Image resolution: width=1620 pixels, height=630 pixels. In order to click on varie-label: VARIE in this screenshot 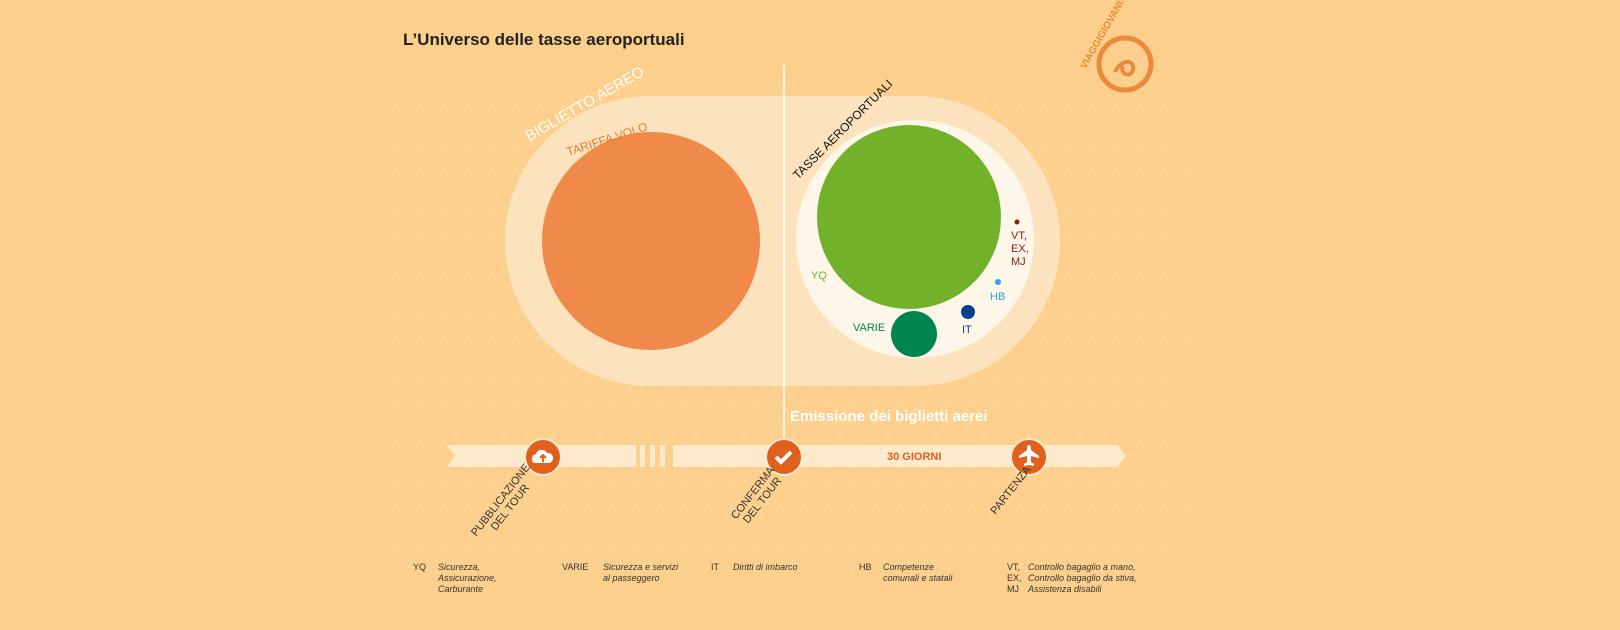, I will do `click(869, 328)`.